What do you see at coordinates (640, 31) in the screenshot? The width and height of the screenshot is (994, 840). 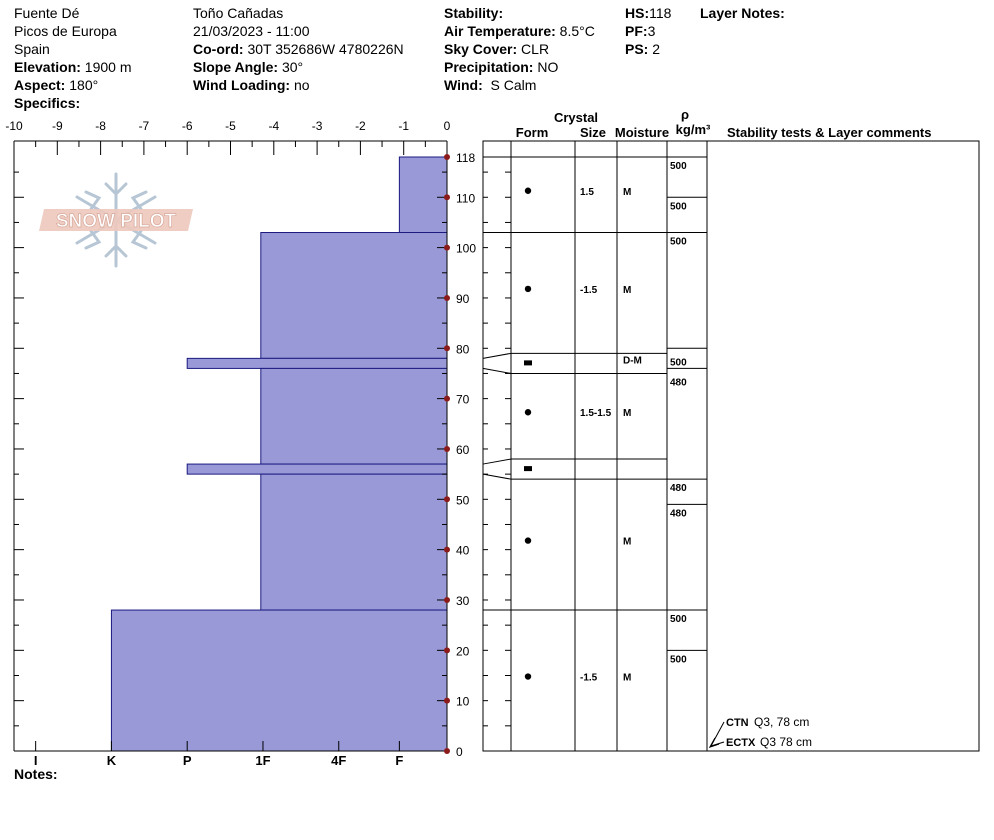 I see `pf: PF:3` at bounding box center [640, 31].